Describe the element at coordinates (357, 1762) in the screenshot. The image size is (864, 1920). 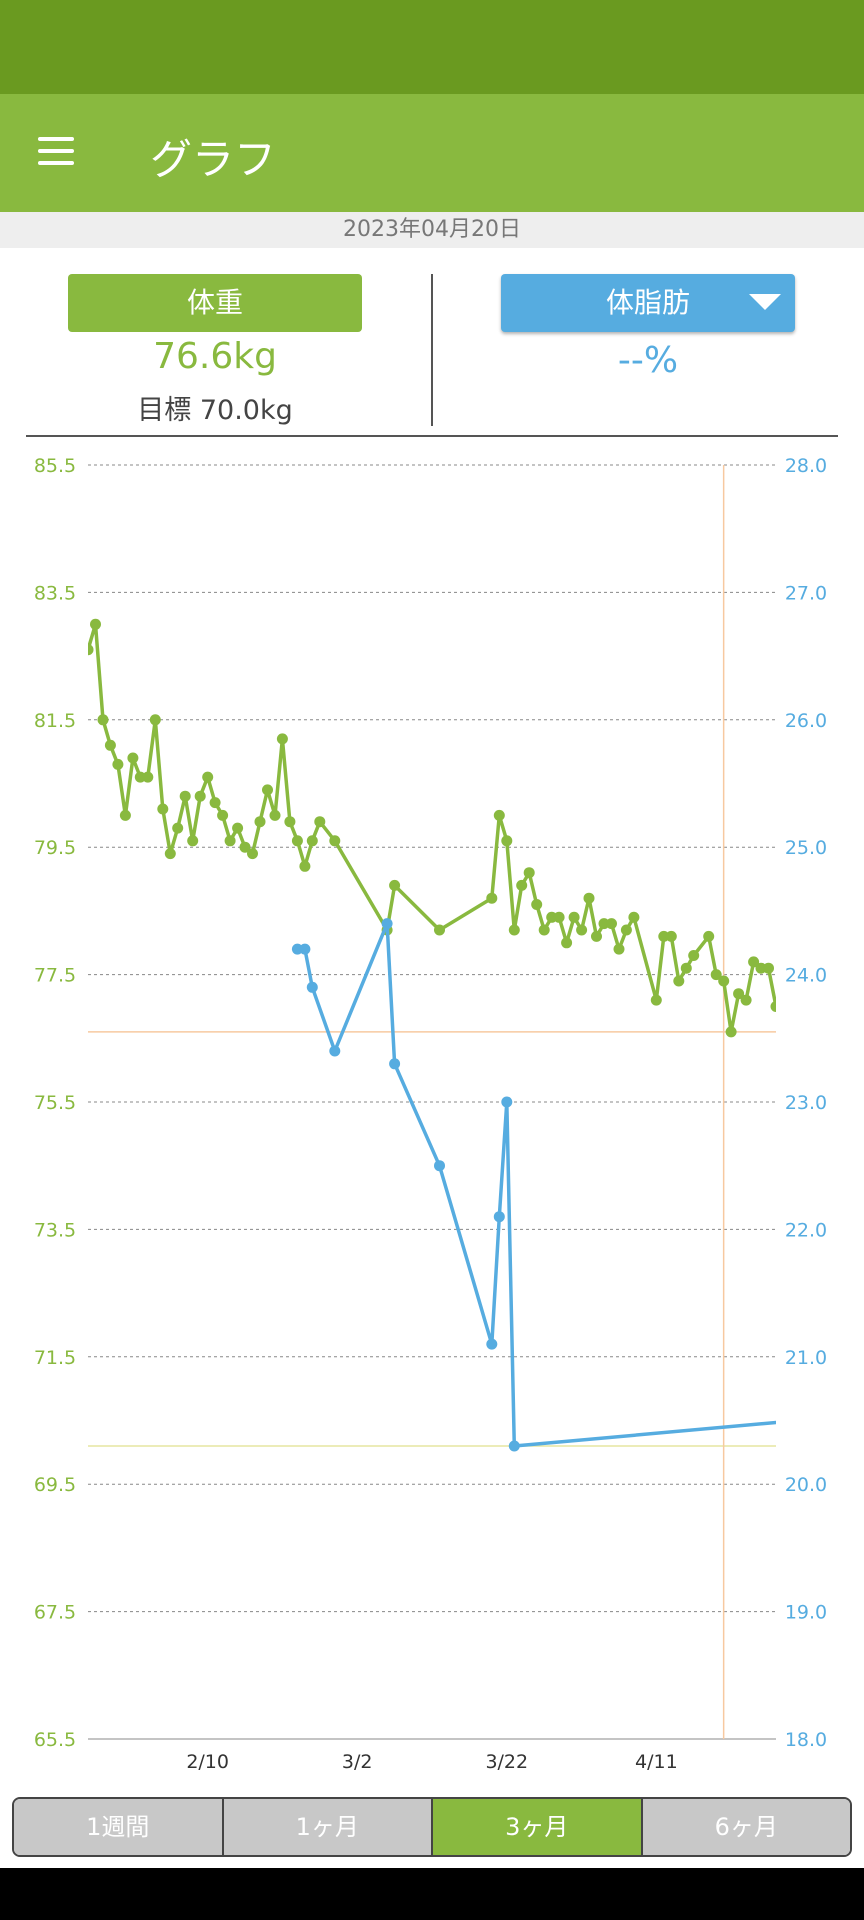
I see `x-tick-label: 3/2` at that location.